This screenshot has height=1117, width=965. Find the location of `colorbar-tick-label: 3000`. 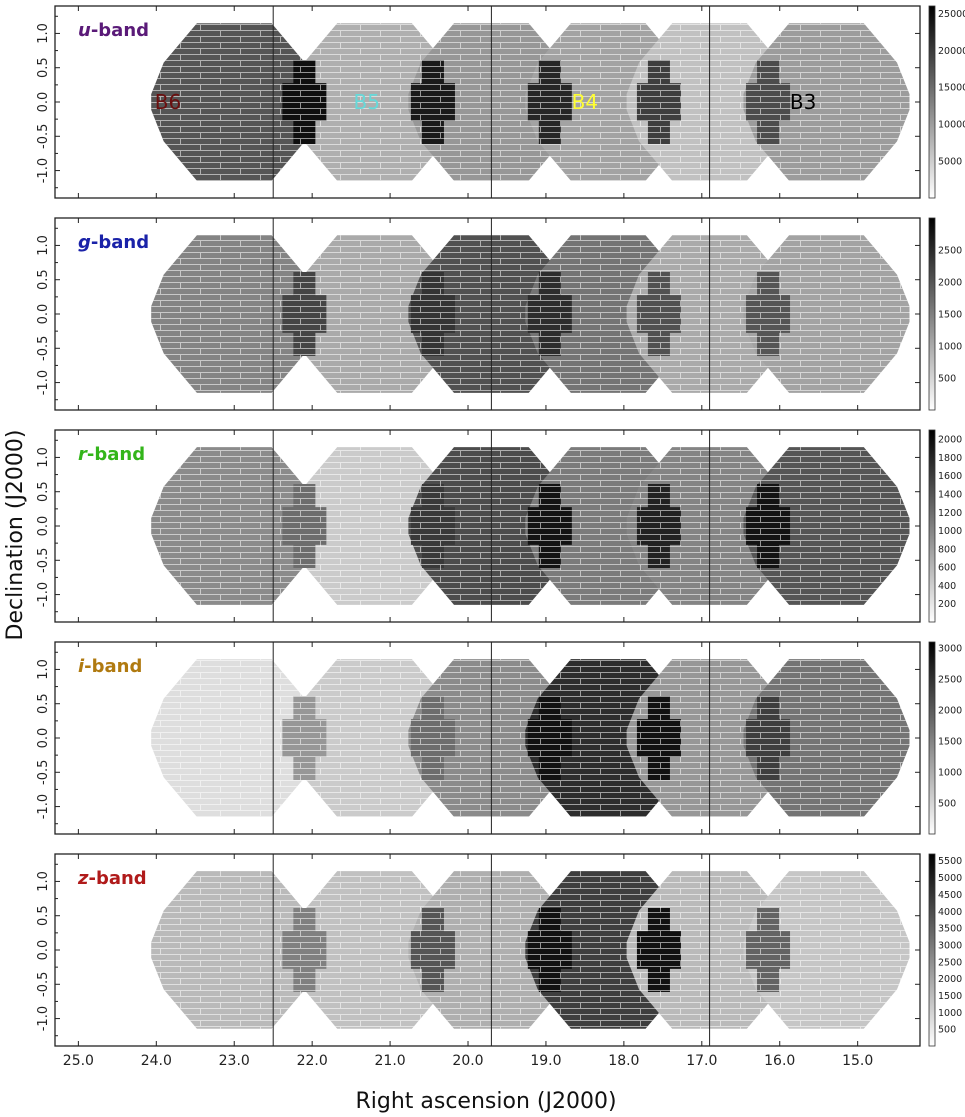

colorbar-tick-label: 3000 is located at coordinates (950, 649).